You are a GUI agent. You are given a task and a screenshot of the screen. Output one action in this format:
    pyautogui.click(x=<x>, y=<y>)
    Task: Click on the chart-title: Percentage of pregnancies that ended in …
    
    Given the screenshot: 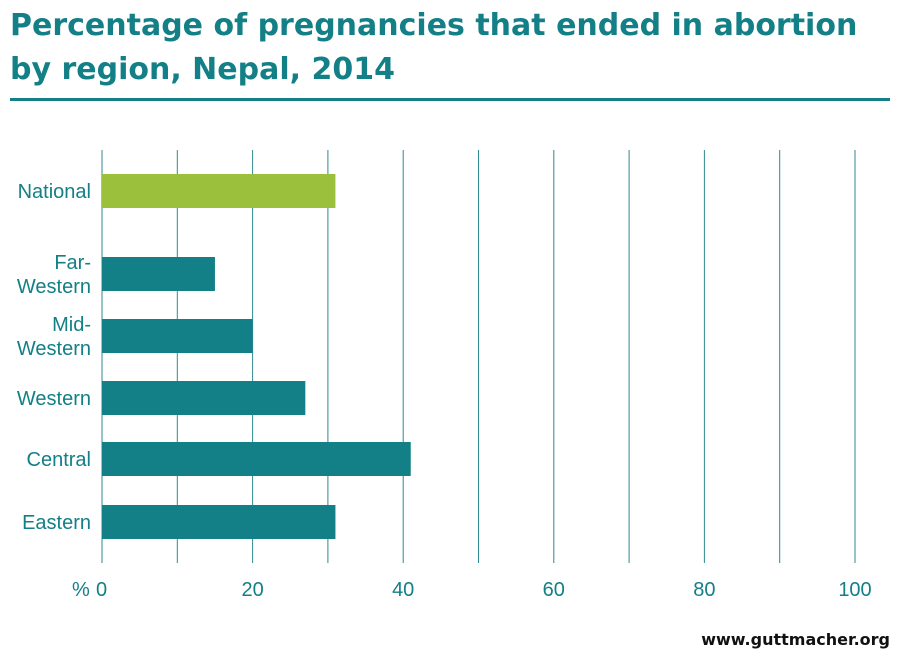 What is the action you would take?
    pyautogui.click(x=450, y=48)
    